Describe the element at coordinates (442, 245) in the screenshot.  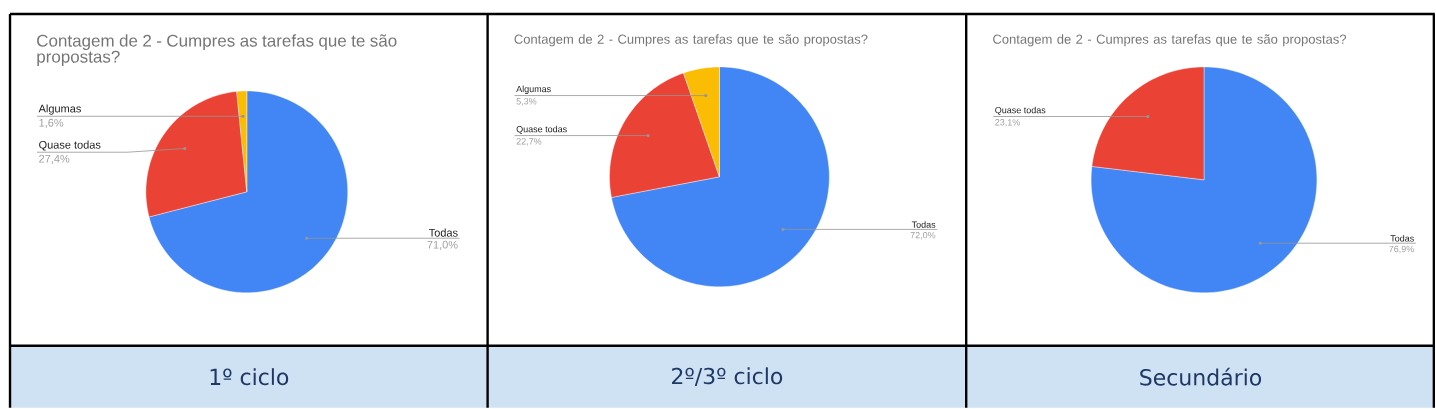
I see `data-label: 71,0%` at that location.